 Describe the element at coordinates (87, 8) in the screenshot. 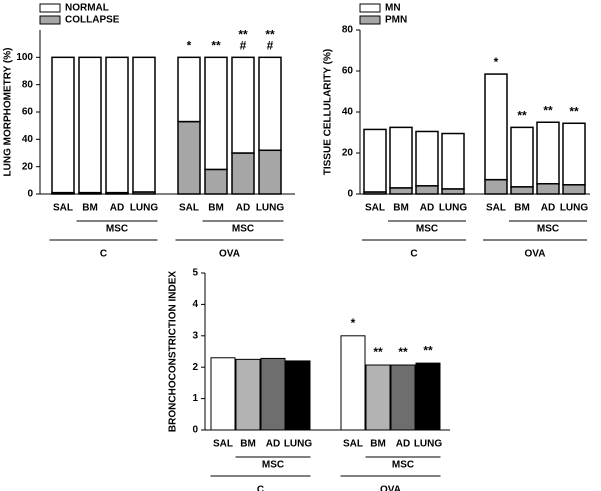

I see `legend-label: NORMAL` at that location.